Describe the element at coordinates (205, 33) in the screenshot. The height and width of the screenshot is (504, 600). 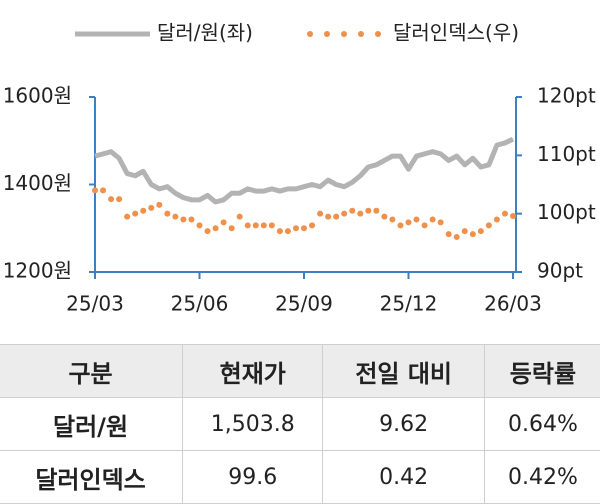
I see `legend-label: 달러/원(좌)` at that location.